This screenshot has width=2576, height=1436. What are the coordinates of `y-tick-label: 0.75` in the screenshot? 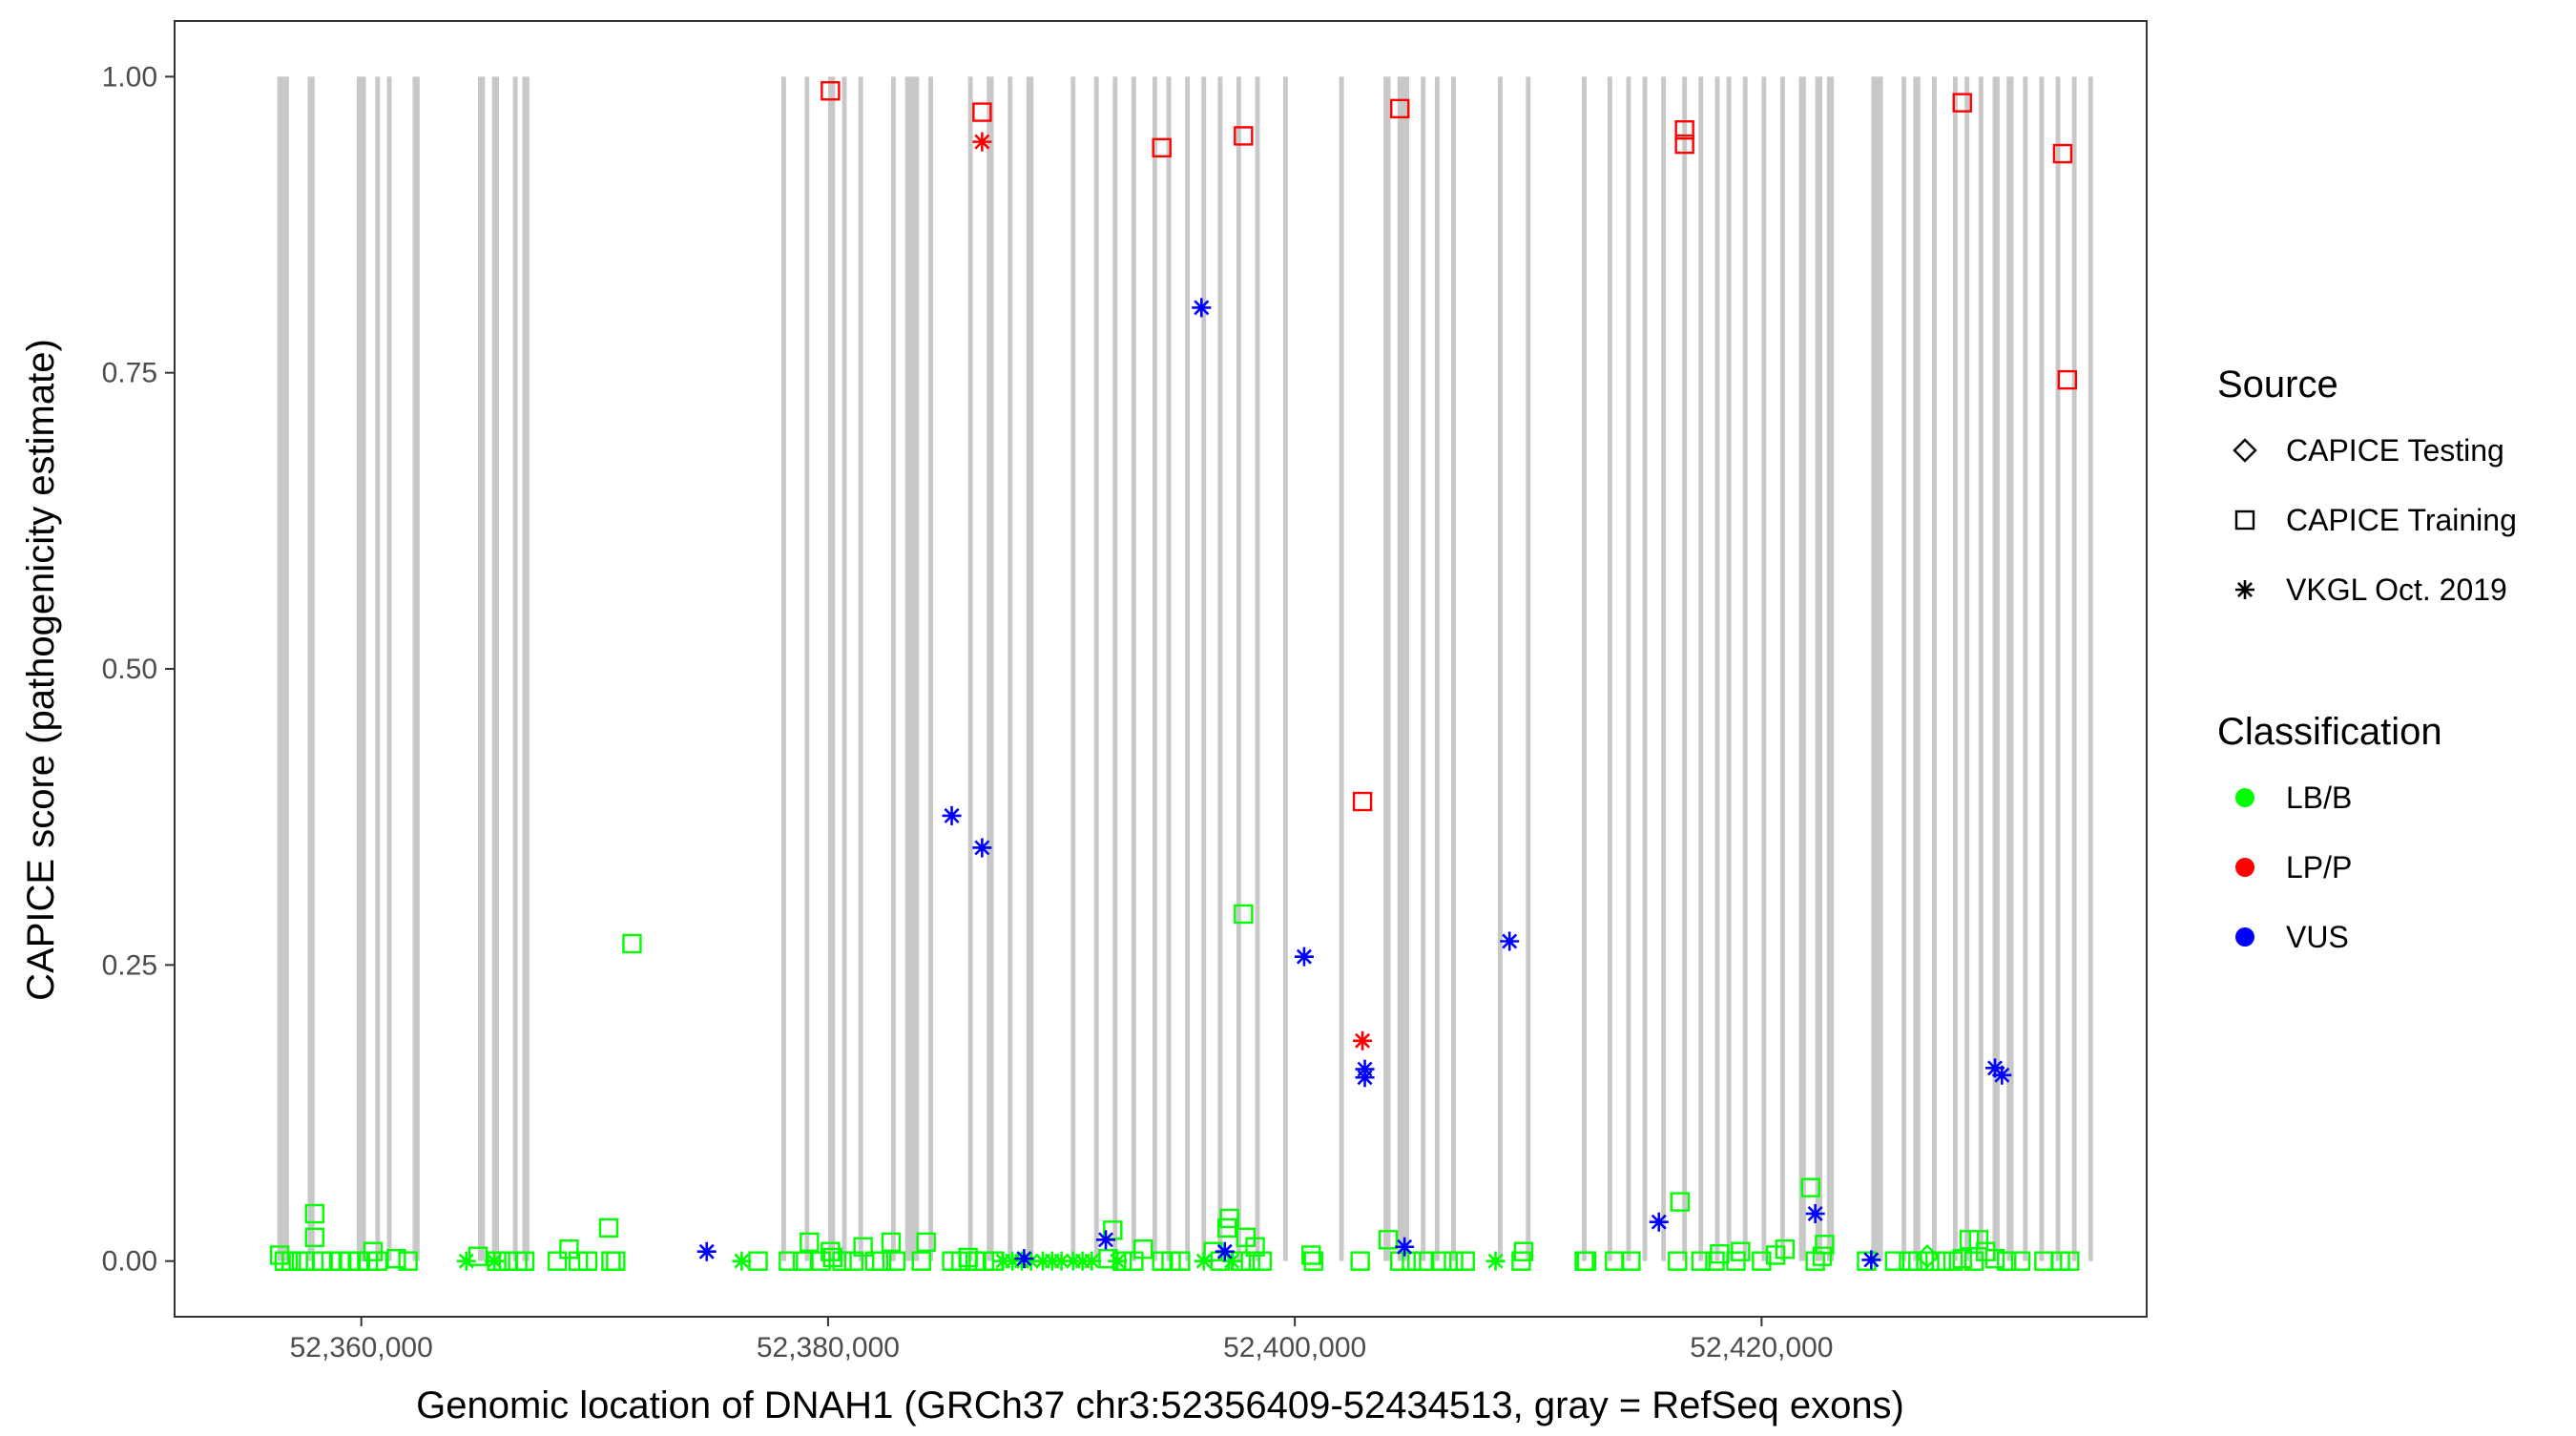 It's located at (129, 373).